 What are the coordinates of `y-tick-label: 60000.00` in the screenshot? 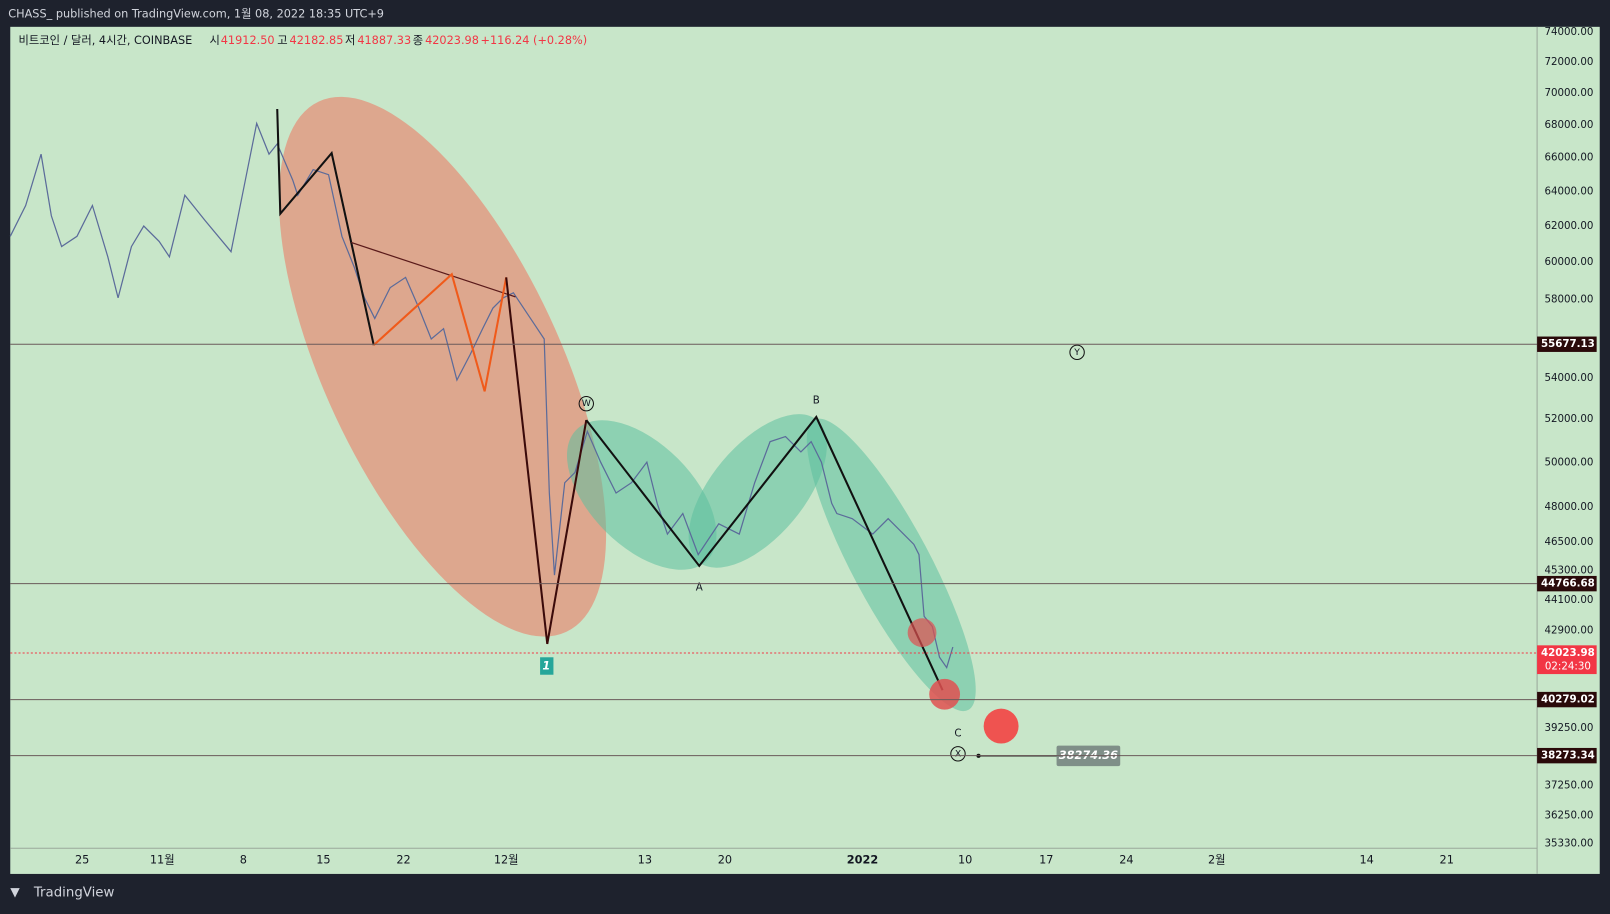 It's located at (1568, 262).